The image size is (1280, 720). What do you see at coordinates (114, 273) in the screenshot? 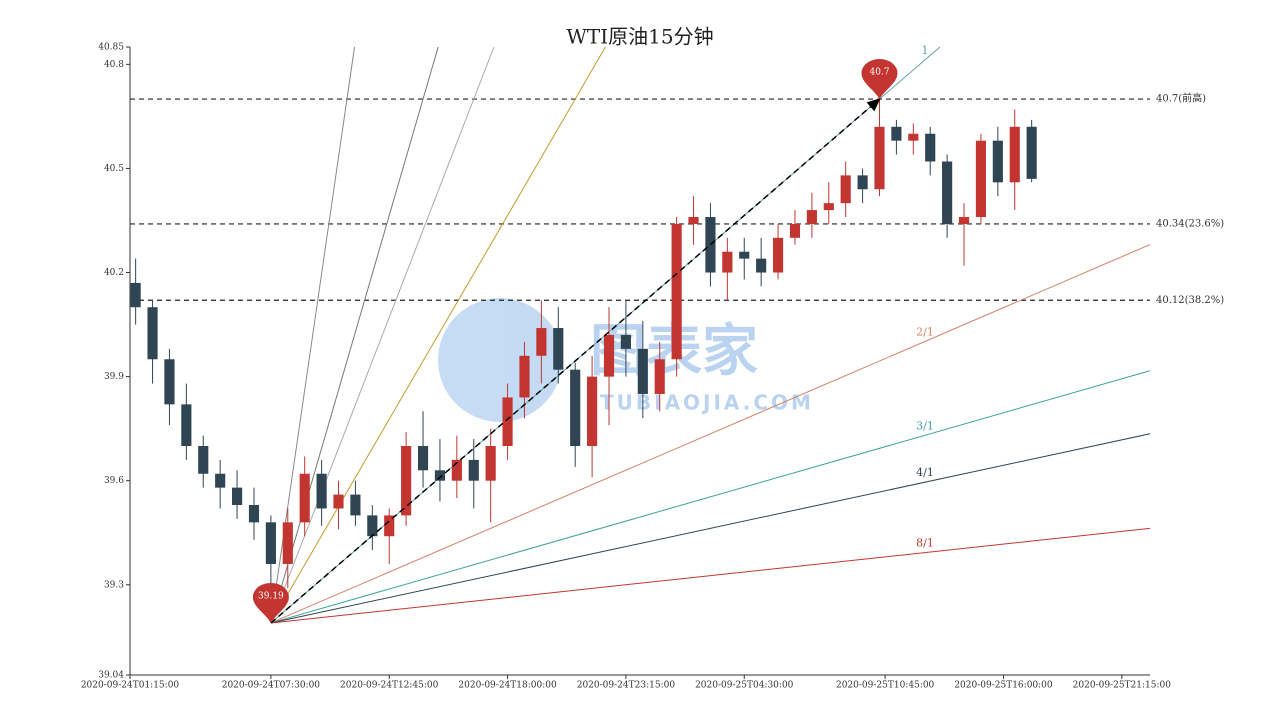
I see `y-tick-label: 40.2` at bounding box center [114, 273].